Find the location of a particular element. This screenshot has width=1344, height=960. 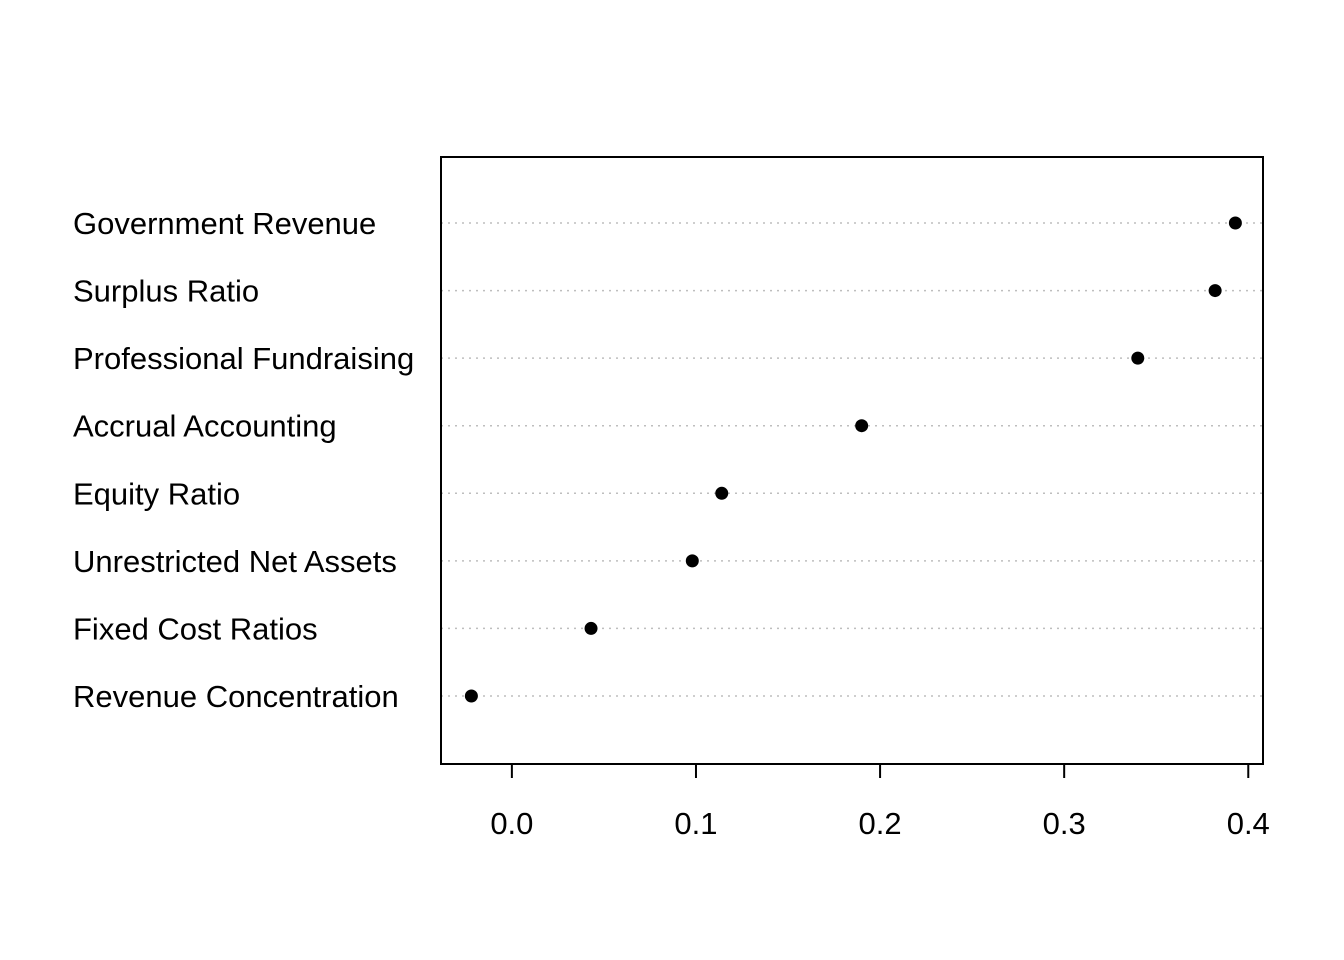

x-tick-label: 0.2 is located at coordinates (880, 823).